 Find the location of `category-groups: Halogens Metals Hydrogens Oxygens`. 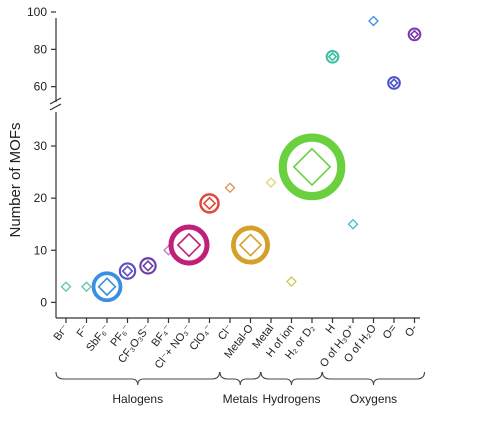

category-groups: Halogens Metals Hydrogens Oxygens is located at coordinates (240, 388).